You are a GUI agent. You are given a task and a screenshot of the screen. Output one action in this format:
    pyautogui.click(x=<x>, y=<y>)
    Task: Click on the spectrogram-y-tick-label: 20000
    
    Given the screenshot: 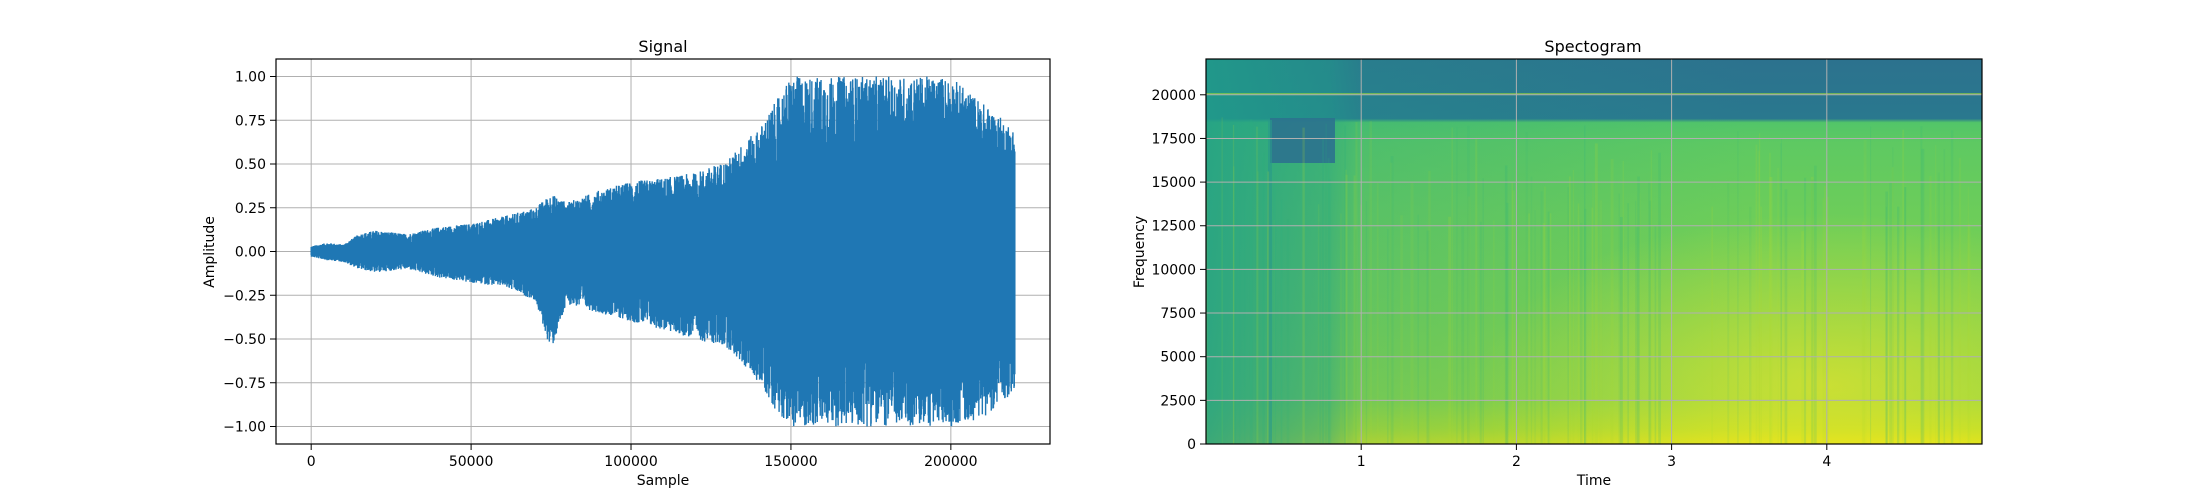 What is the action you would take?
    pyautogui.click(x=1173, y=96)
    